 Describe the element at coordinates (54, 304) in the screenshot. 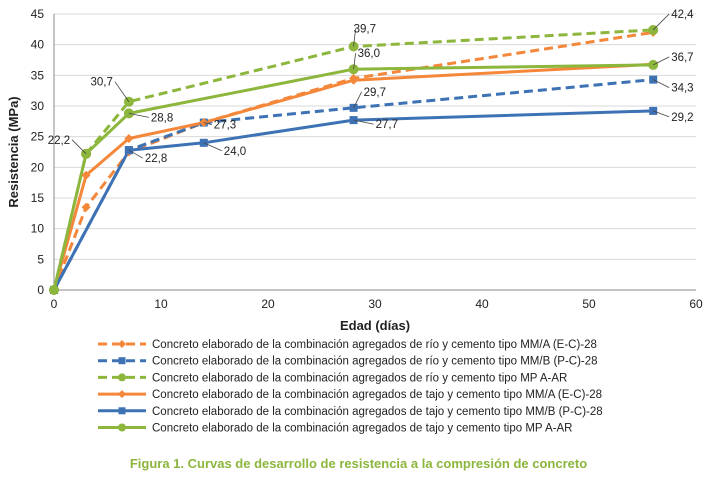

I see `x-tick-label: 0` at that location.